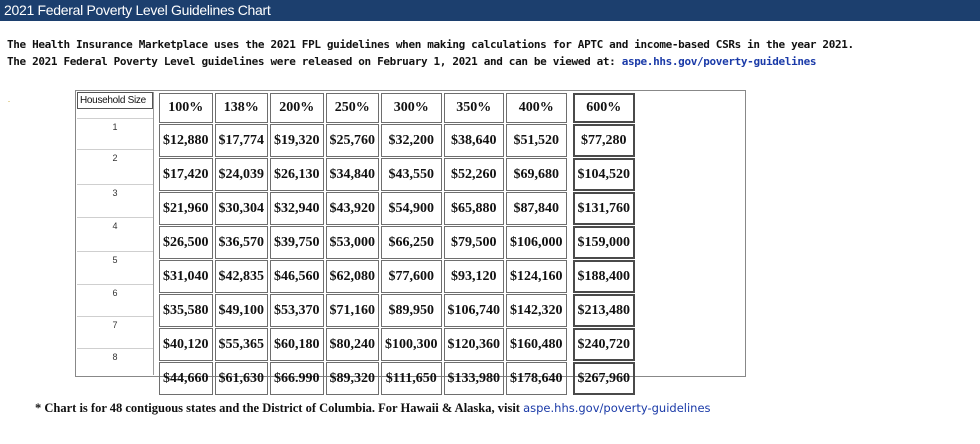  What do you see at coordinates (242, 108) in the screenshot?
I see `column-header: 138%` at bounding box center [242, 108].